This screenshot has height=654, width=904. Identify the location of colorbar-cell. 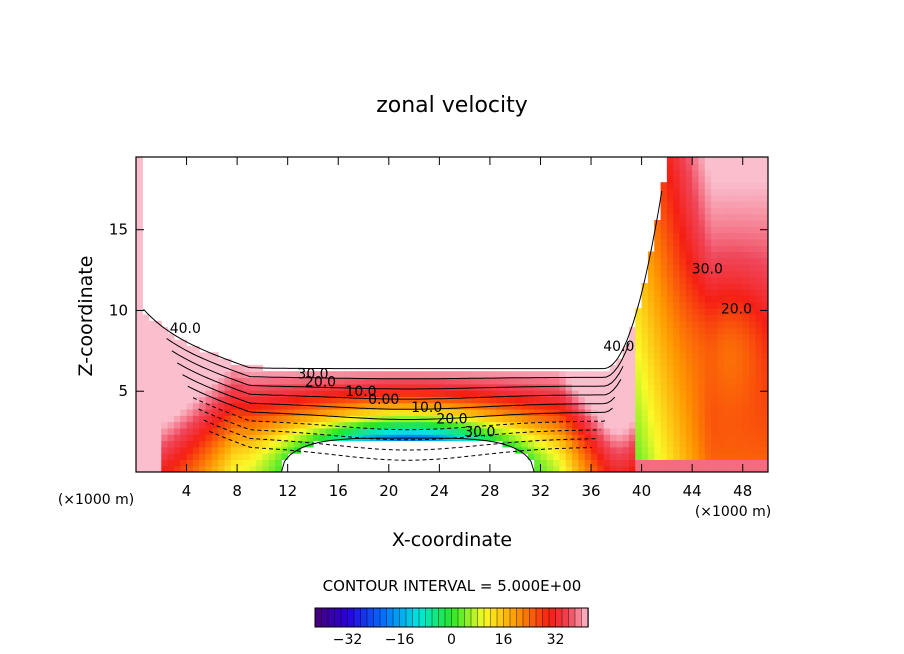
(487, 617).